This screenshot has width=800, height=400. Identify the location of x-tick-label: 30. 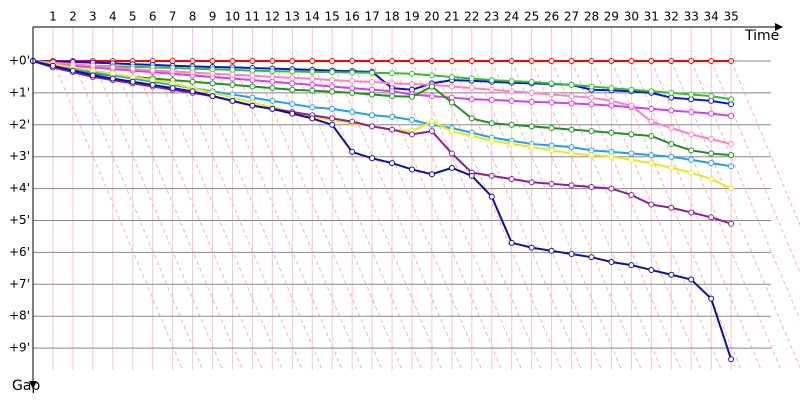
(631, 17).